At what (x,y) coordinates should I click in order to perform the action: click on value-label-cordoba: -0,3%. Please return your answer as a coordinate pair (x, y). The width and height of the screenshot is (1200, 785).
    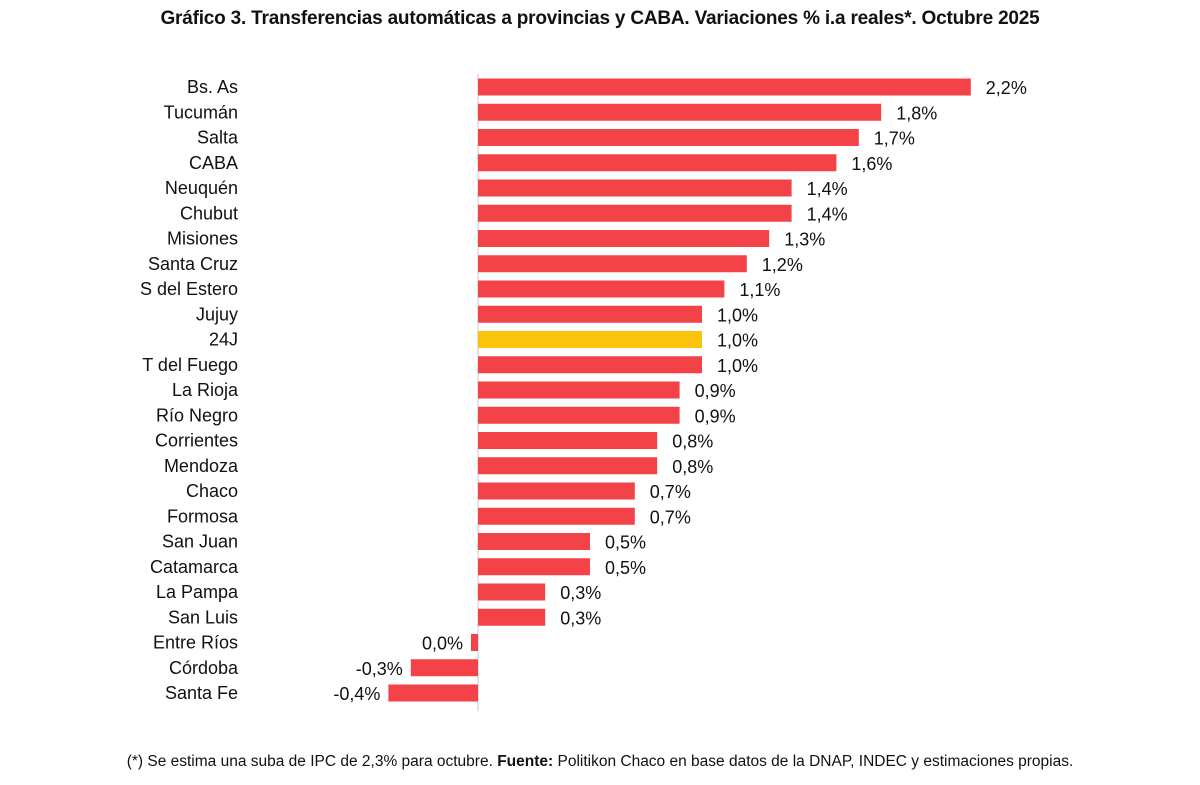
    Looking at the image, I should click on (379, 669).